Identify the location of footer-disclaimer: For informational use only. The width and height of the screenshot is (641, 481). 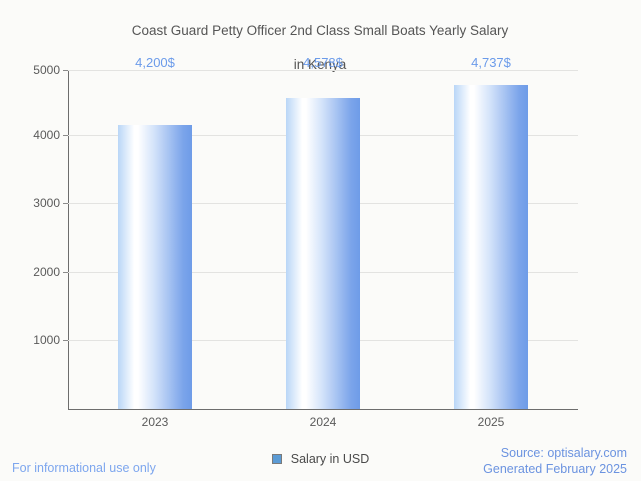
(84, 468).